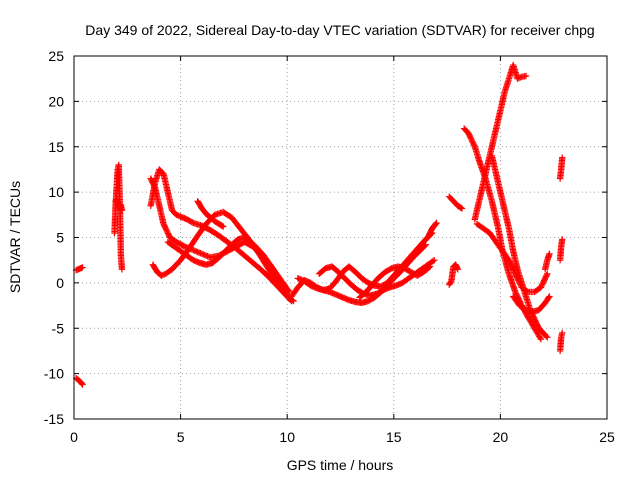 The width and height of the screenshot is (640, 480). Describe the element at coordinates (395, 282) in the screenshot. I see `series-arc-m` at that location.